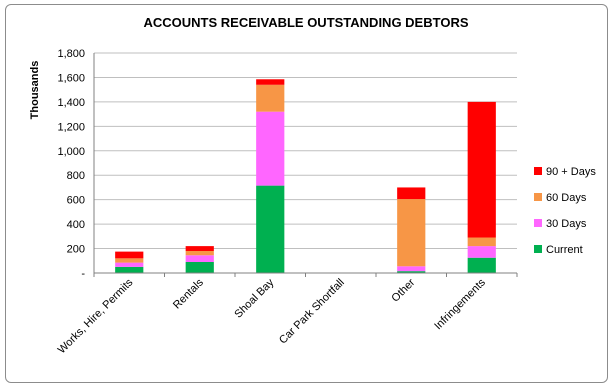  What do you see at coordinates (76, 176) in the screenshot?
I see `y-tick-label: 800` at bounding box center [76, 176].